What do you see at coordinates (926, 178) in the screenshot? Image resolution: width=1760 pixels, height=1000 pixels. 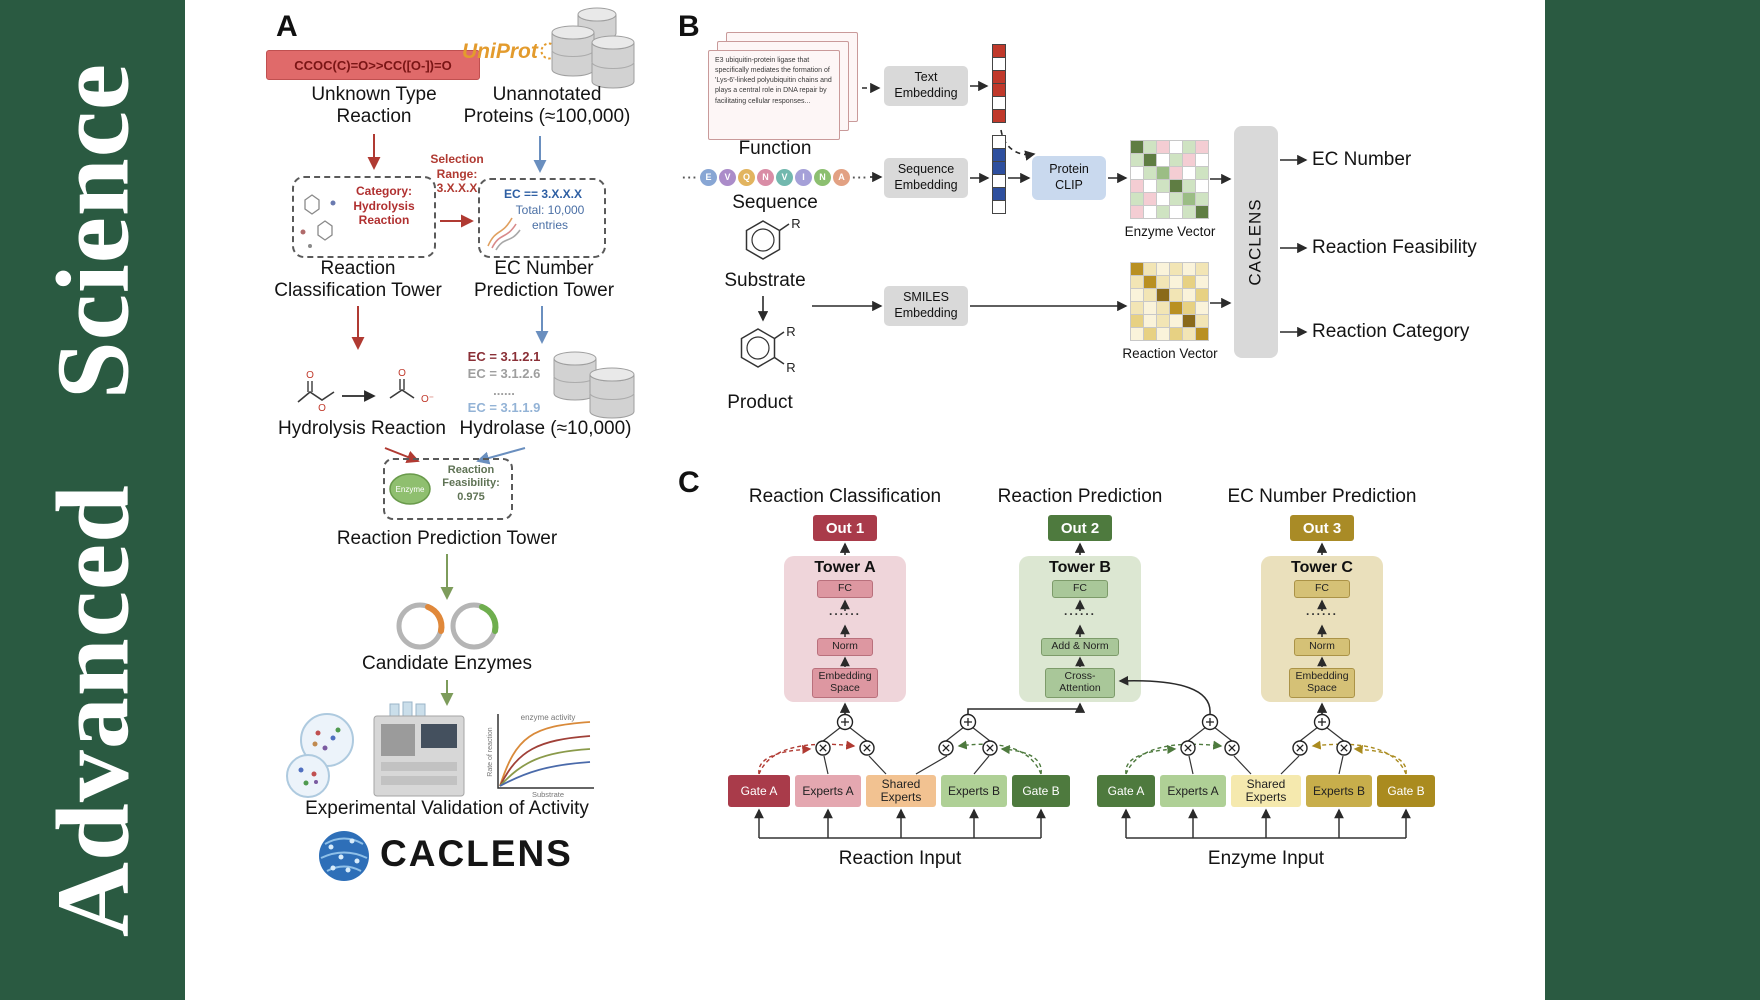 I see `sequence-embedding-box: Sequence Embedding` at bounding box center [926, 178].